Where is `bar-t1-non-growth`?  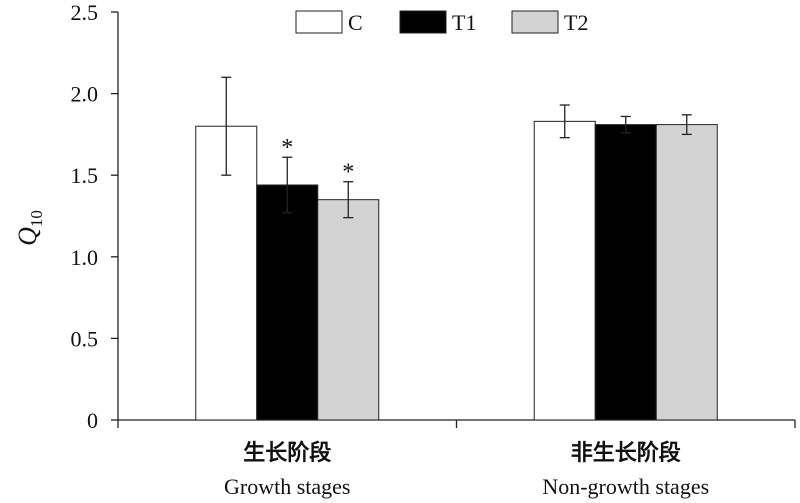
bar-t1-non-growth is located at coordinates (625, 272).